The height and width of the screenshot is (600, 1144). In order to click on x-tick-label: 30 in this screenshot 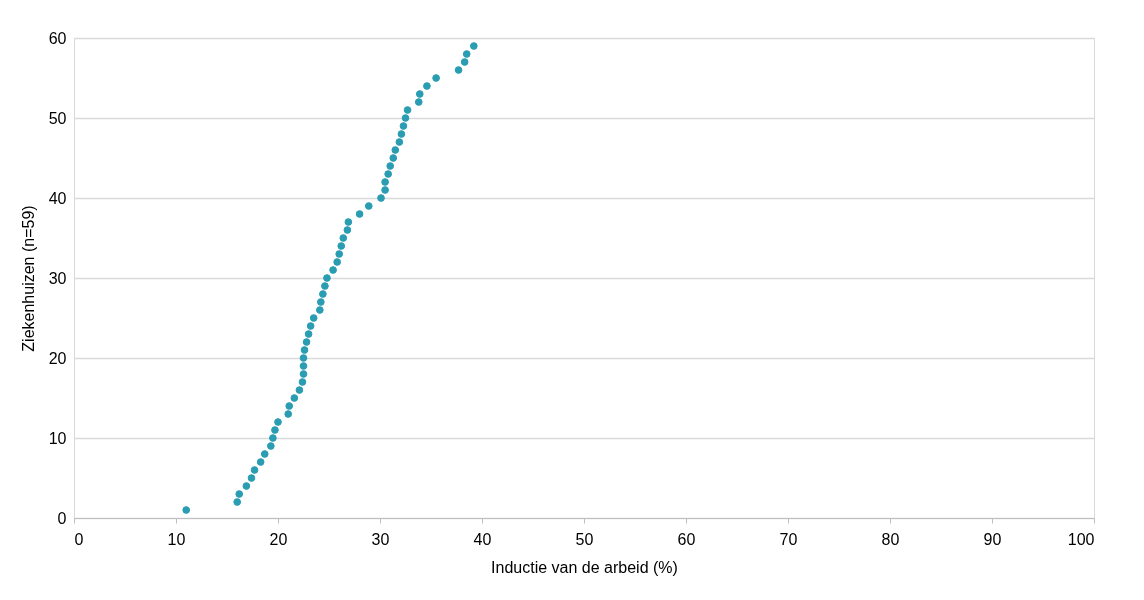, I will do `click(380, 539)`.